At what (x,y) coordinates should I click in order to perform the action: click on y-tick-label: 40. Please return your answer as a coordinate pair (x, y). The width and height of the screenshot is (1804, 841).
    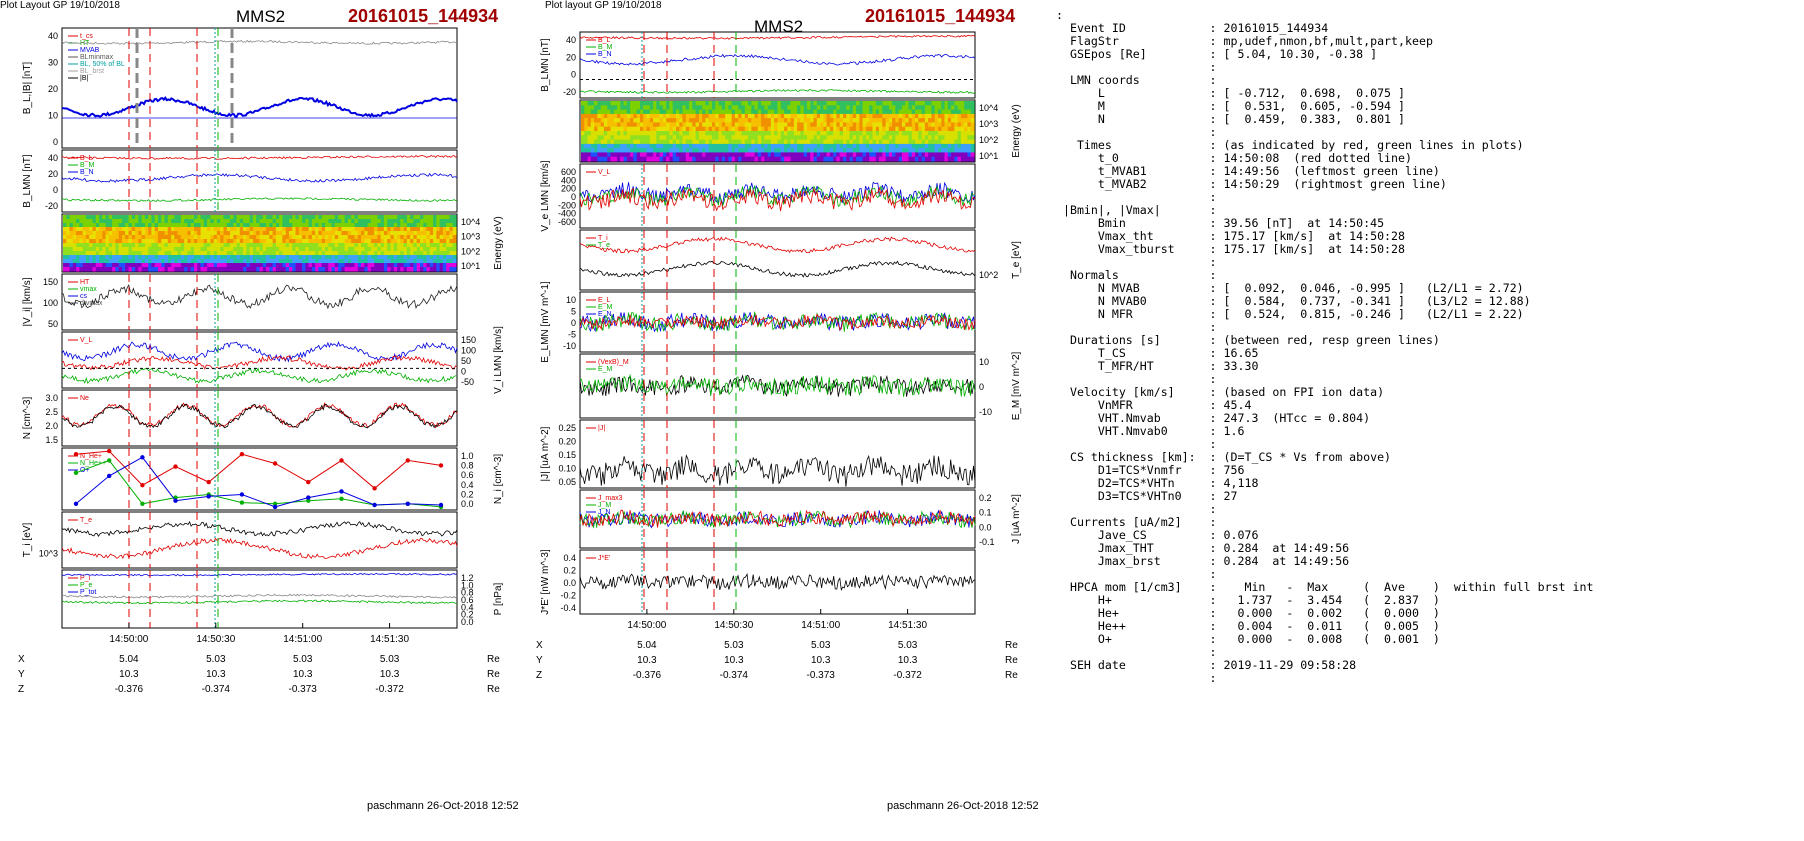
    Looking at the image, I should click on (53, 36).